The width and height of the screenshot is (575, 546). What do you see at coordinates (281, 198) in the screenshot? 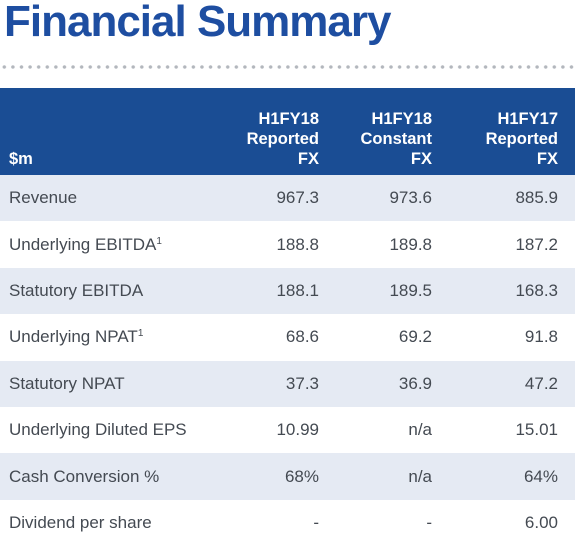
I see `table-cell: 967.3` at bounding box center [281, 198].